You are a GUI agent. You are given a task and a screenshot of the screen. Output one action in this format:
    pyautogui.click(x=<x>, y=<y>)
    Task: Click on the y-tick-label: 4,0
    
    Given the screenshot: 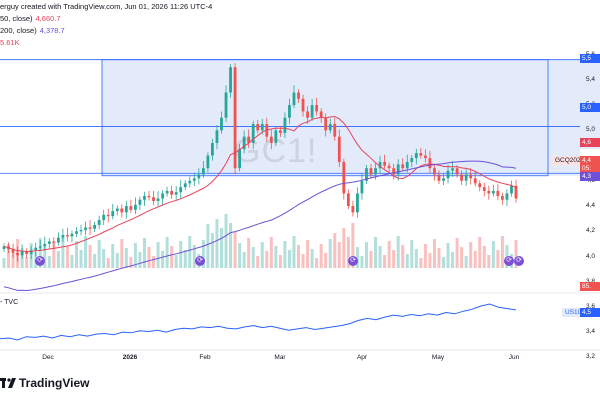 What is the action you would take?
    pyautogui.click(x=591, y=256)
    